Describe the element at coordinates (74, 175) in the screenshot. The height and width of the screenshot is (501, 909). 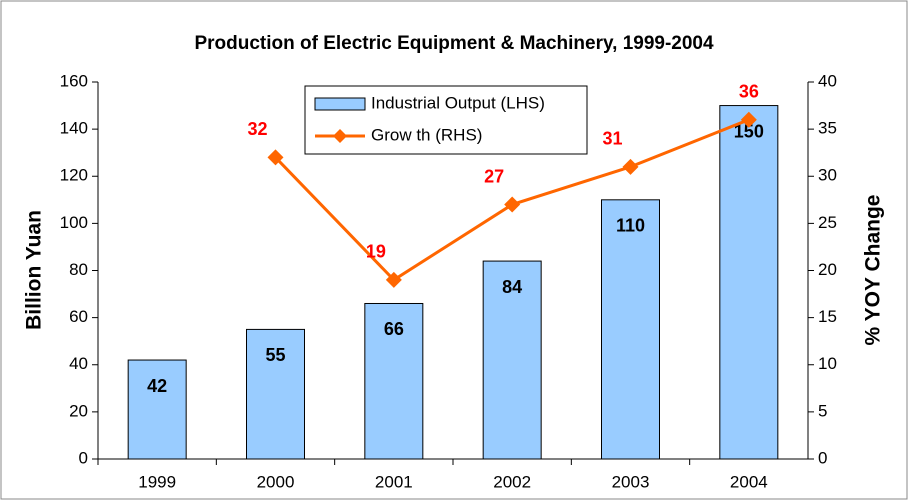
I see `y-tick-label: 120` at that location.